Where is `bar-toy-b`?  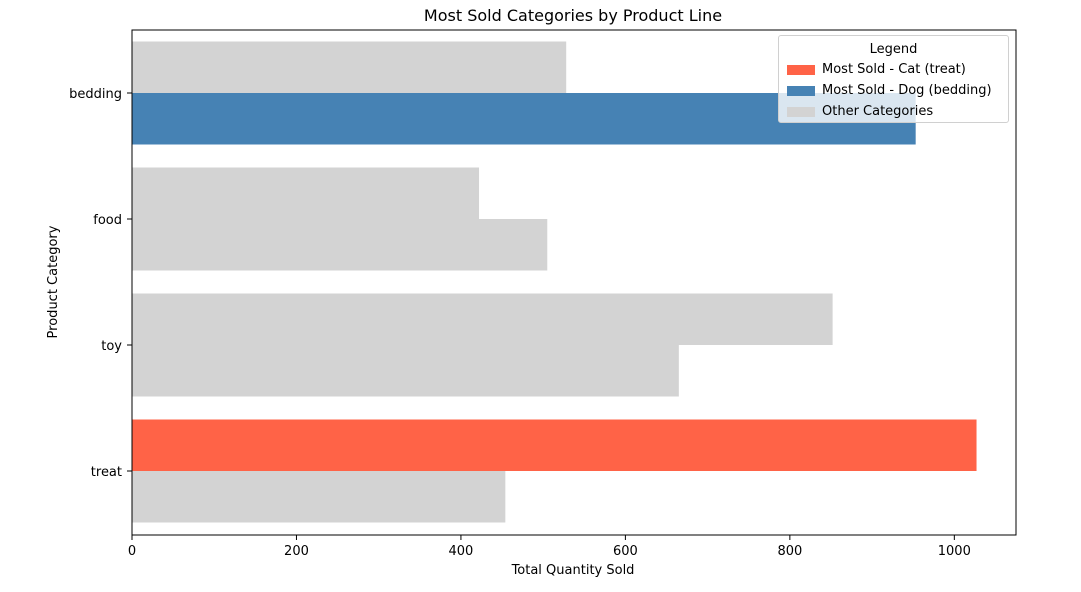
bar-toy-b is located at coordinates (405, 371).